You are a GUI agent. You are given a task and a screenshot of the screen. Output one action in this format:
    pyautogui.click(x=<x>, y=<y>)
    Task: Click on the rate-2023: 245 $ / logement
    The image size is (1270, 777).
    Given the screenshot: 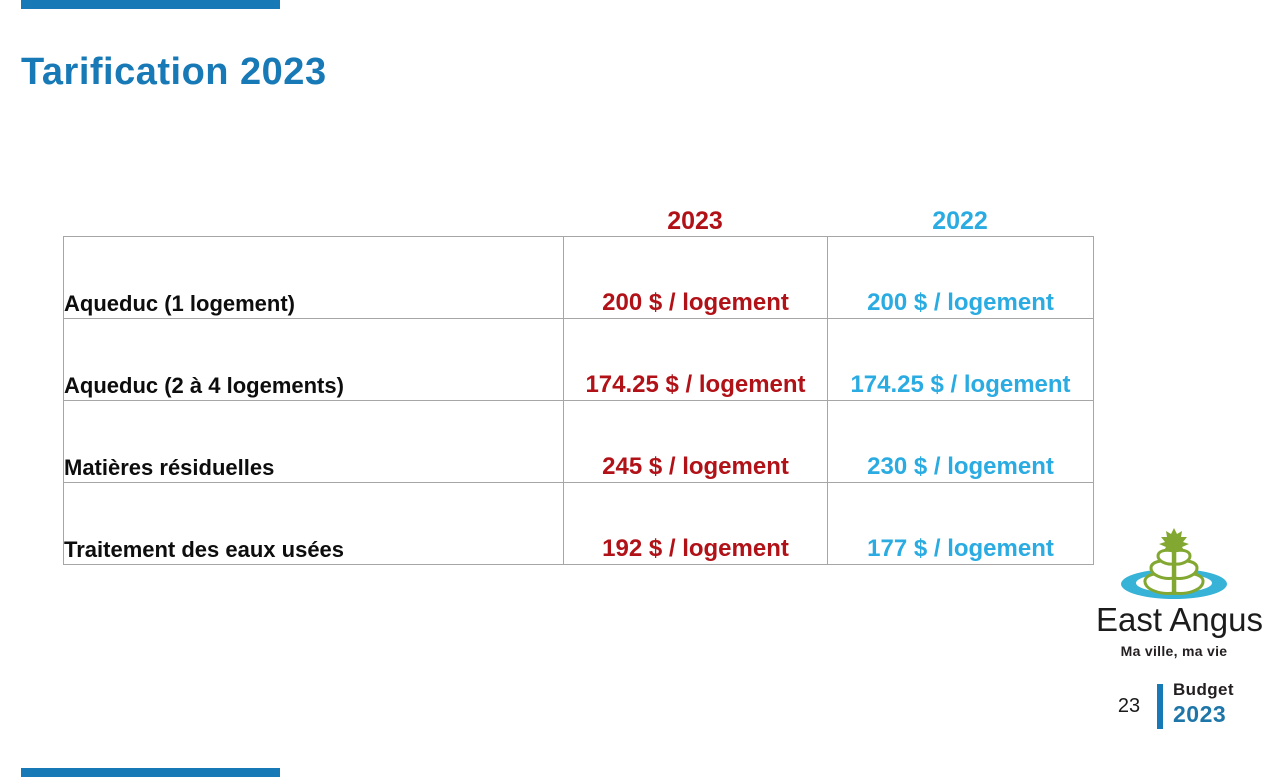 What is the action you would take?
    pyautogui.click(x=695, y=441)
    